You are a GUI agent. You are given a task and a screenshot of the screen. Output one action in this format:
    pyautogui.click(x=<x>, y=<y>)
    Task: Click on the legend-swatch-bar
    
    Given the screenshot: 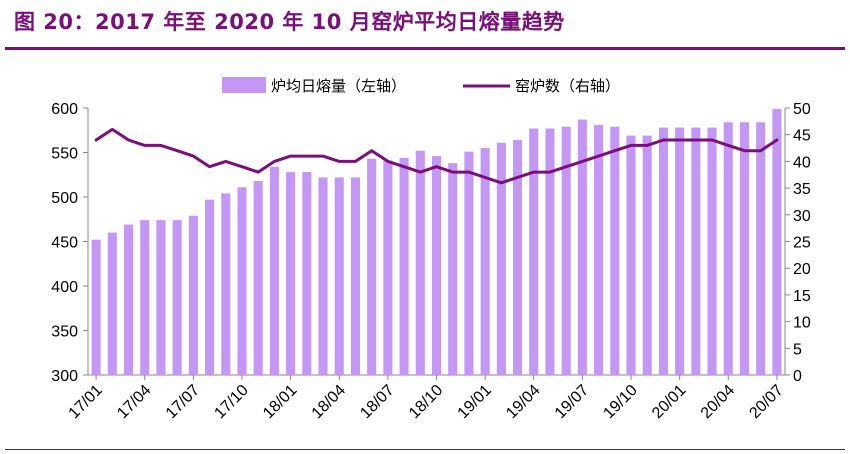 What is the action you would take?
    pyautogui.click(x=244, y=85)
    